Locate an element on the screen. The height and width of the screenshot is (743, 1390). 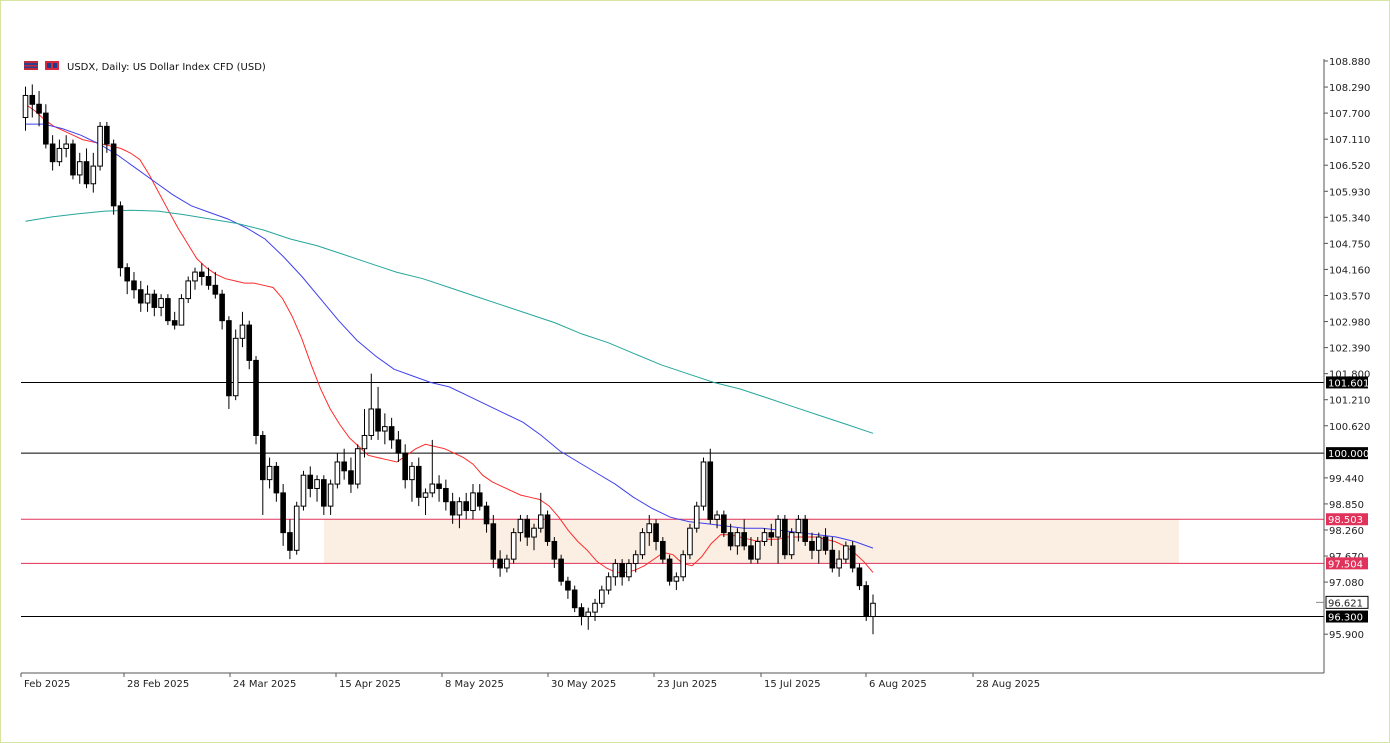
x-tick-label: 15 Jul 2025 is located at coordinates (792, 684).